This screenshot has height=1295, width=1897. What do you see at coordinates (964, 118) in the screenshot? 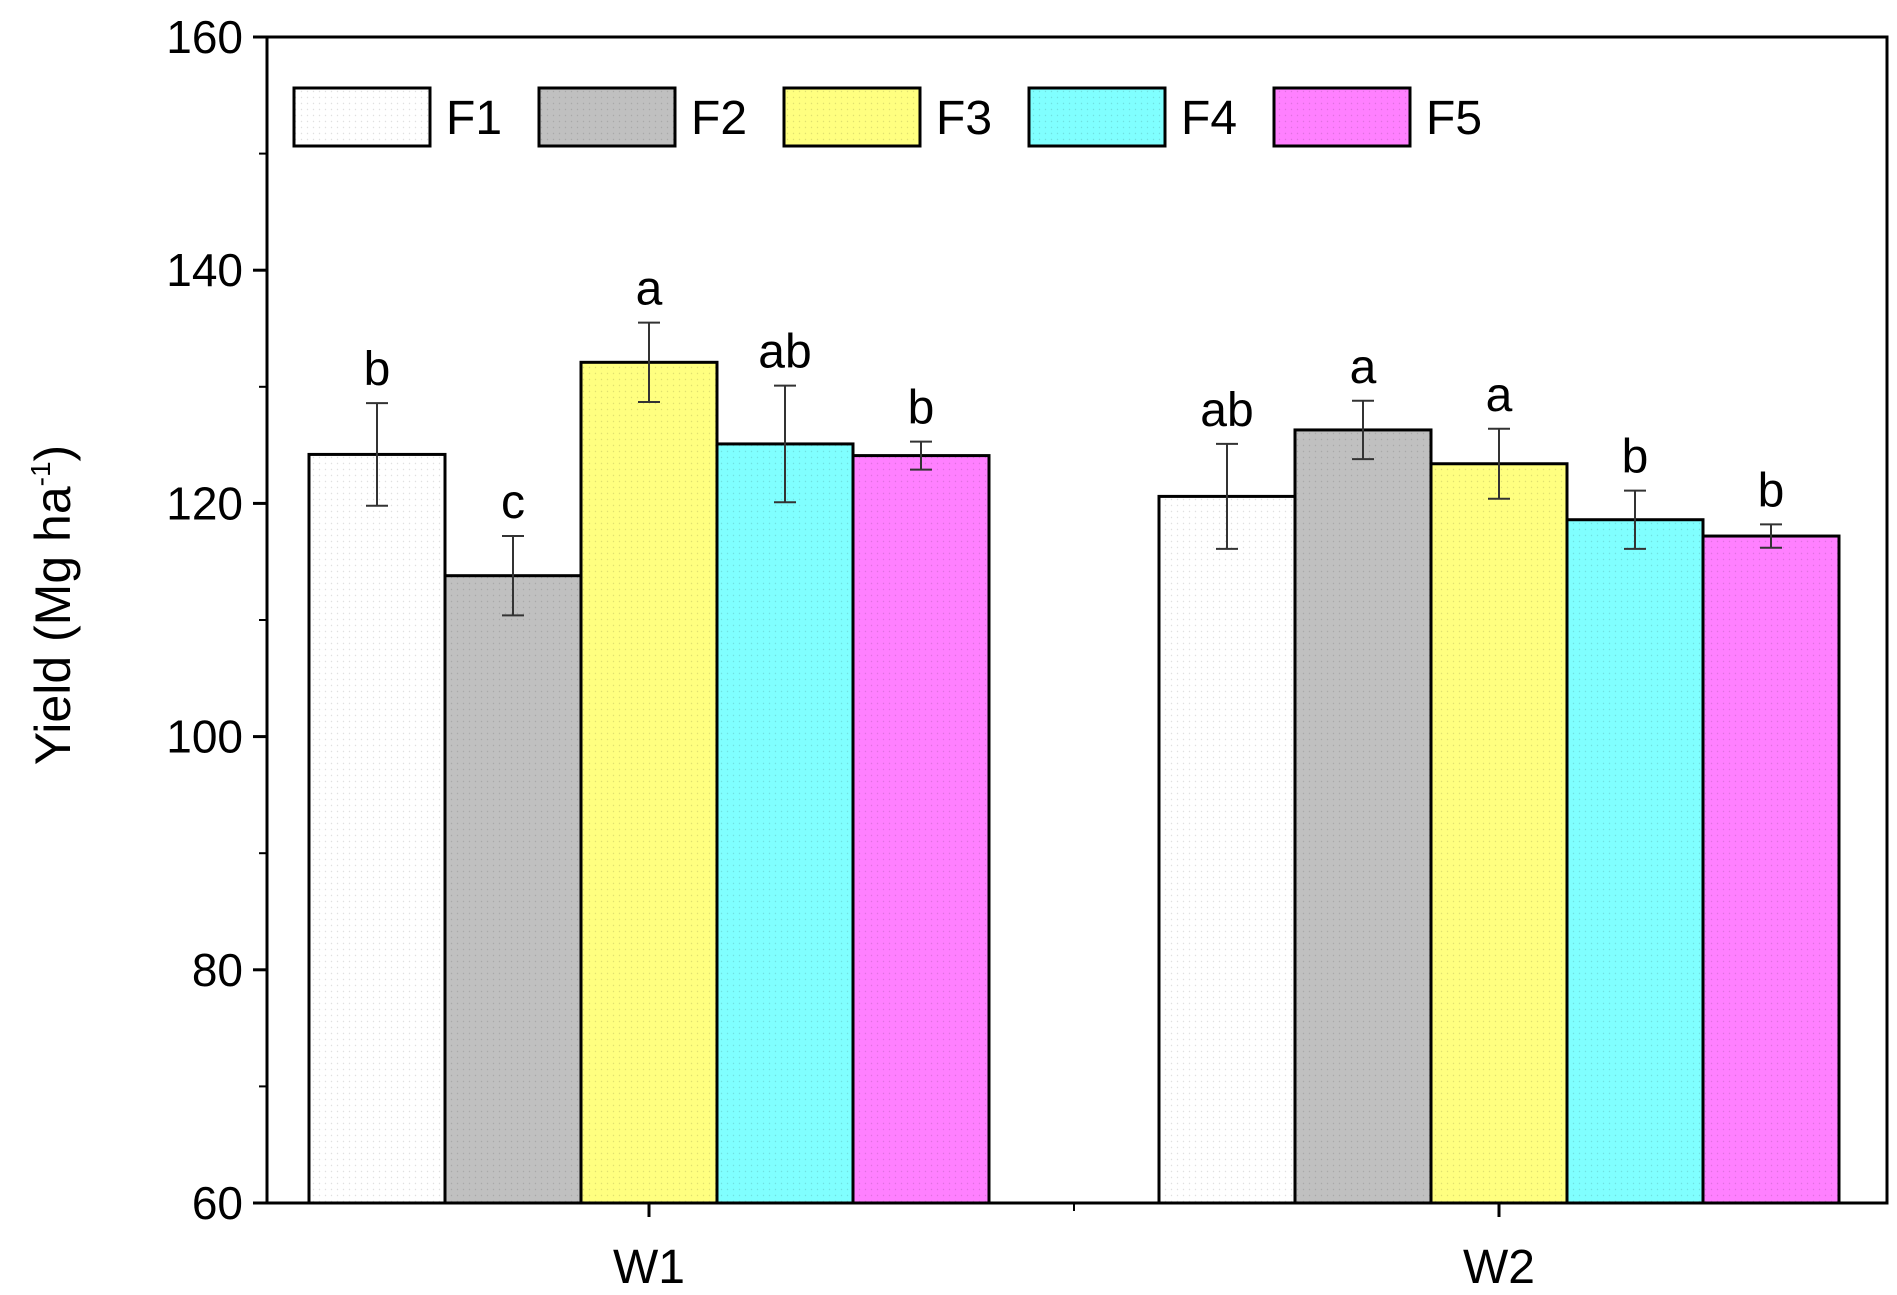
I see `legend-label-f3: F3` at bounding box center [964, 118].